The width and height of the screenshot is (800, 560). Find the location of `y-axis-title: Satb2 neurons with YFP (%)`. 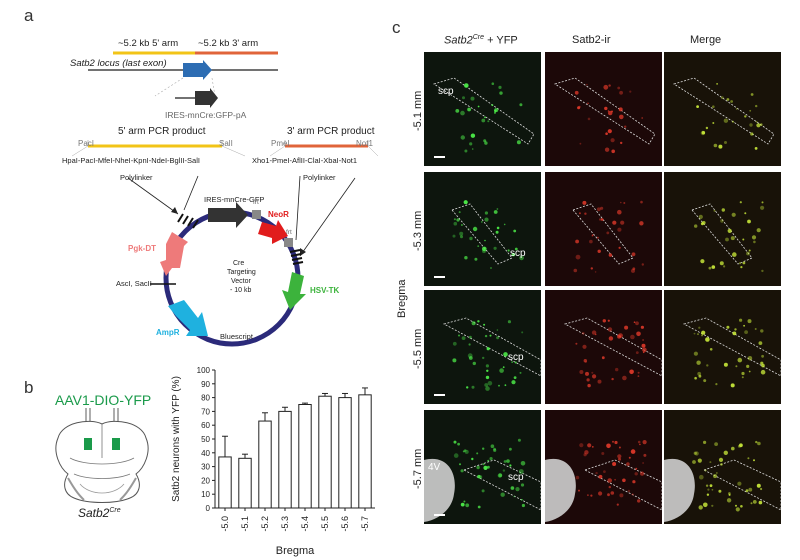

y-axis-title: Satb2 neurons with YFP (%) is located at coordinates (176, 439).